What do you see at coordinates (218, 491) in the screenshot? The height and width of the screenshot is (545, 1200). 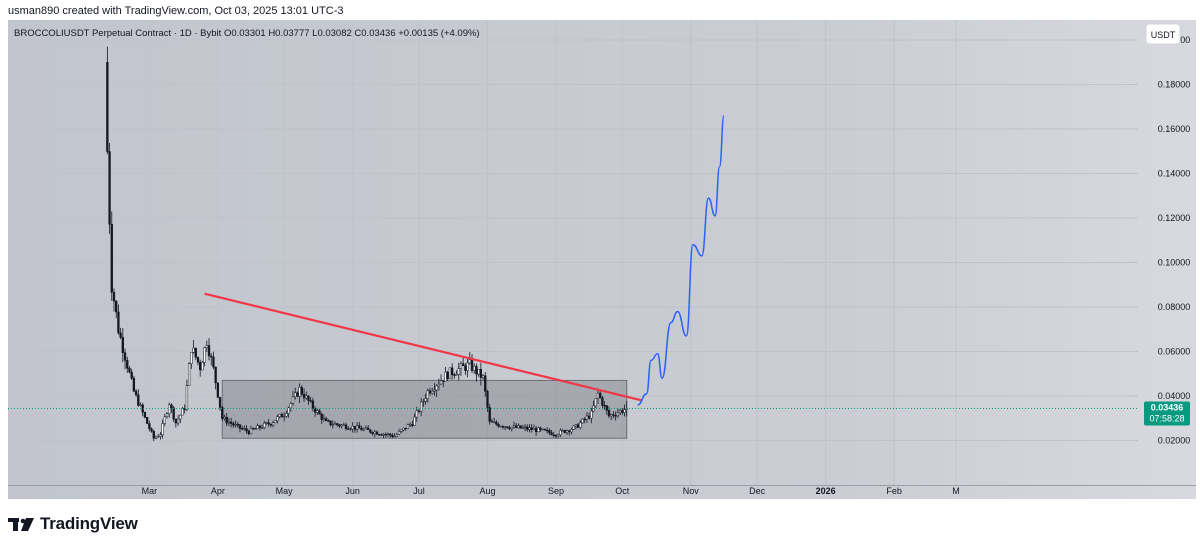 I see `time-tick-label: Apr` at bounding box center [218, 491].